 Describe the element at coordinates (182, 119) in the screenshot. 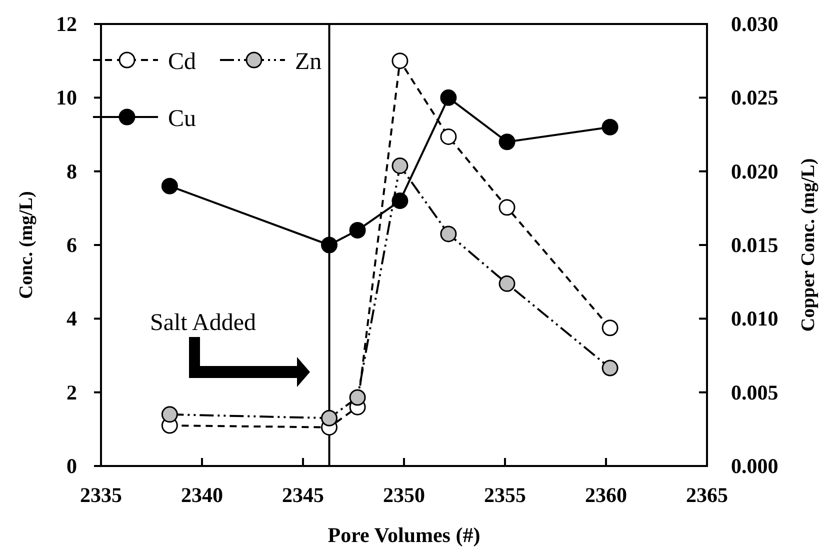

I see `legend-label: Cu` at that location.